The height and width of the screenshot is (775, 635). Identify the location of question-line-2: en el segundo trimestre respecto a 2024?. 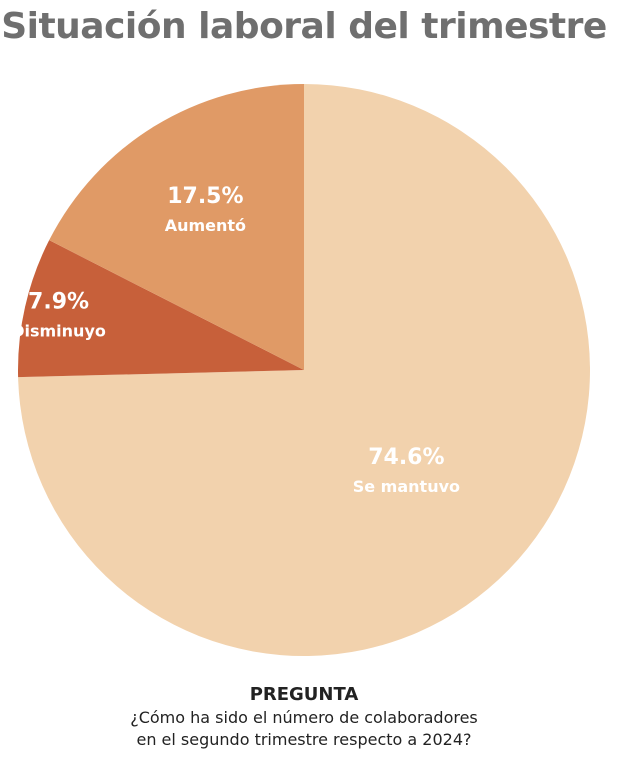
(304, 739).